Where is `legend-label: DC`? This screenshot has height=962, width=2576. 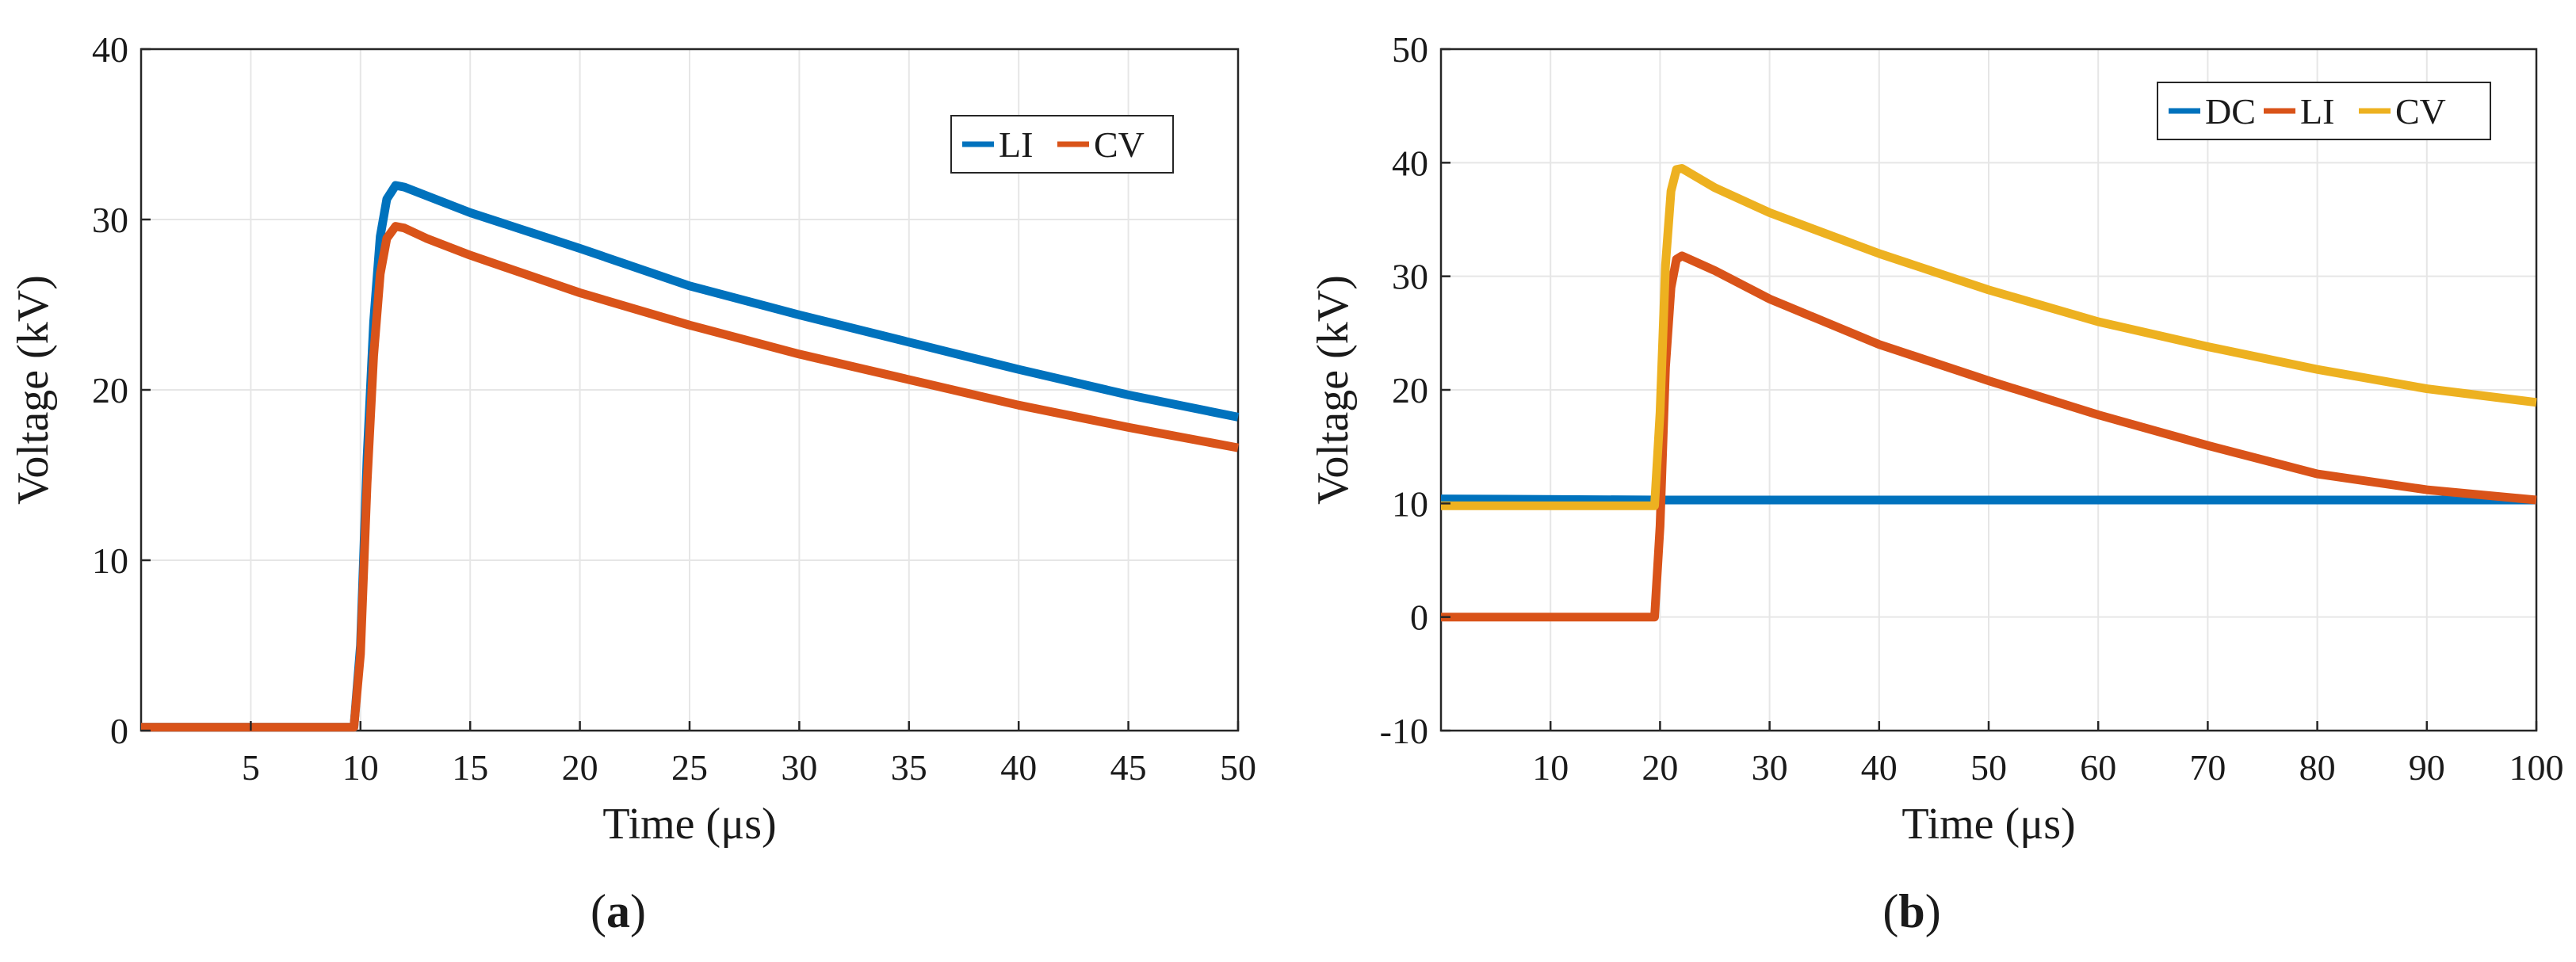 legend-label: DC is located at coordinates (2230, 111).